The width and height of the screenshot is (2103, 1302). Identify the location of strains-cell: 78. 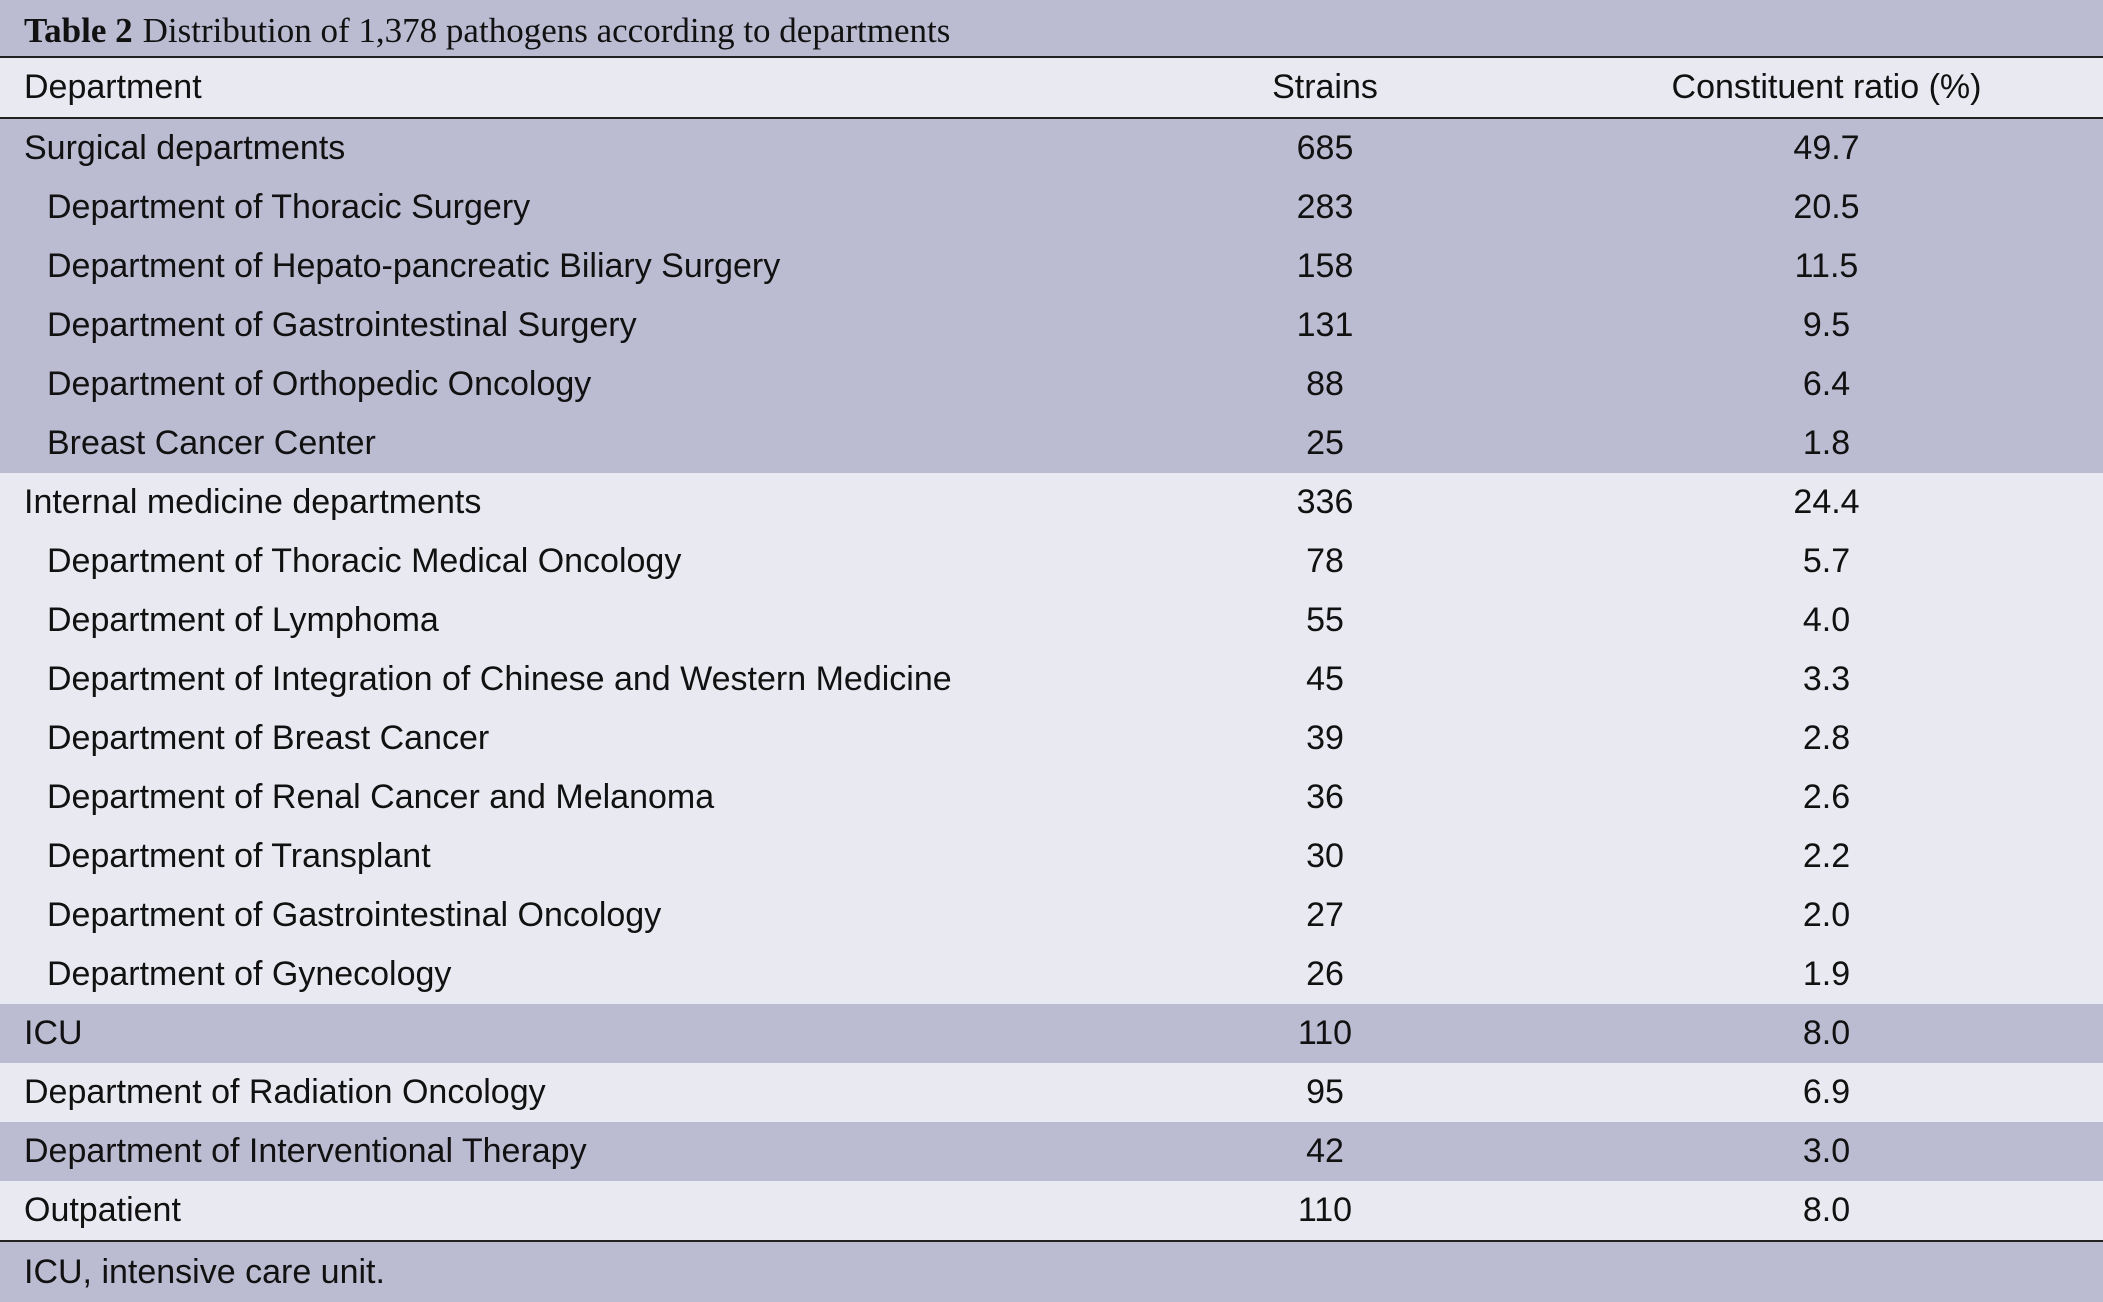
(1325, 561).